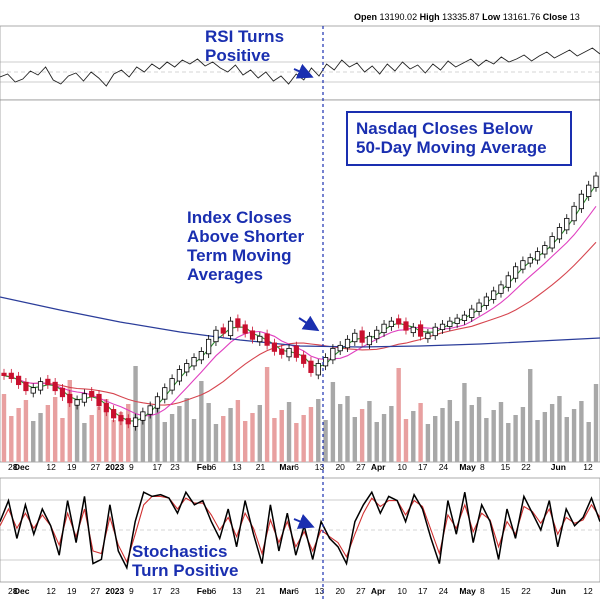 This screenshot has height=605, width=600. I want to click on x-tick-label: 23, so click(175, 467).